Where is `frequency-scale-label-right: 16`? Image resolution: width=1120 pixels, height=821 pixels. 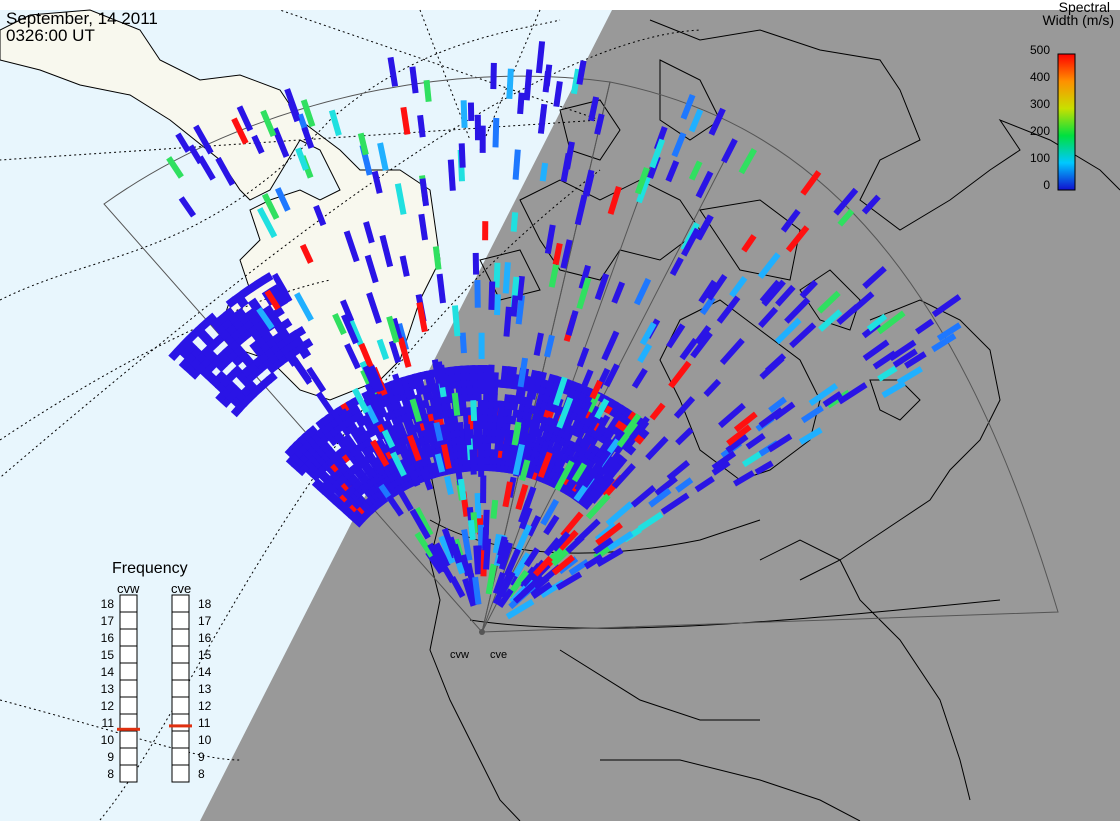
frequency-scale-label-right: 16 is located at coordinates (205, 638).